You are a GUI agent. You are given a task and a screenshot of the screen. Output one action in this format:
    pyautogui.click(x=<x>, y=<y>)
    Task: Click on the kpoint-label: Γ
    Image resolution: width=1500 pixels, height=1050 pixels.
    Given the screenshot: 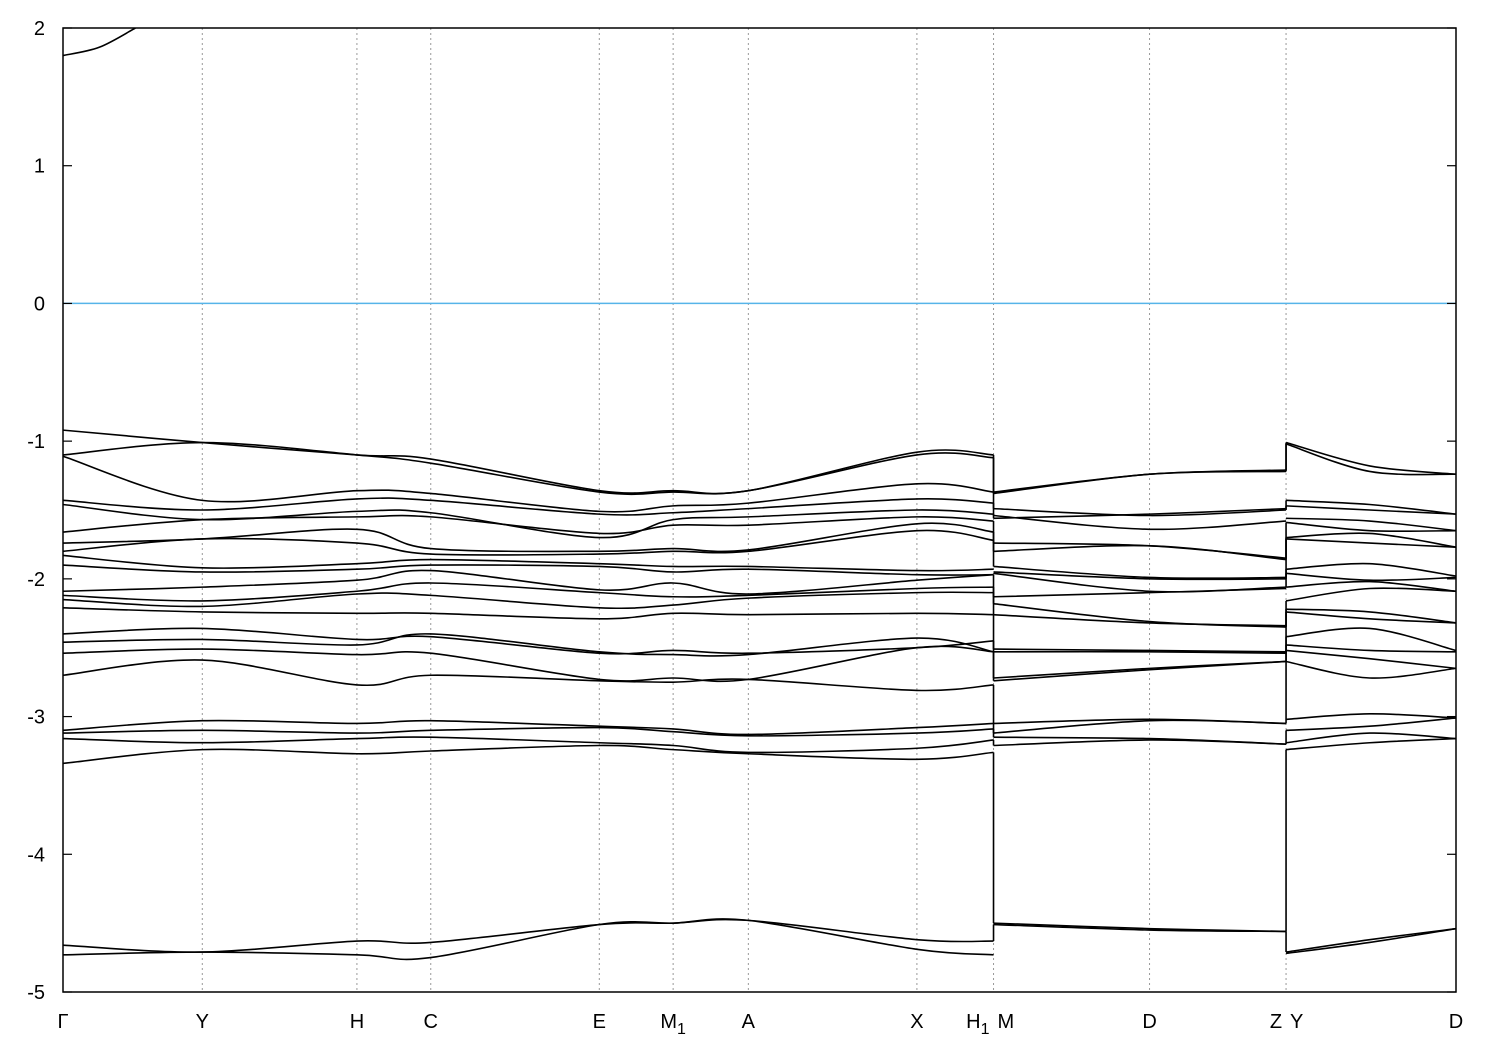 What is the action you would take?
    pyautogui.click(x=62, y=1022)
    